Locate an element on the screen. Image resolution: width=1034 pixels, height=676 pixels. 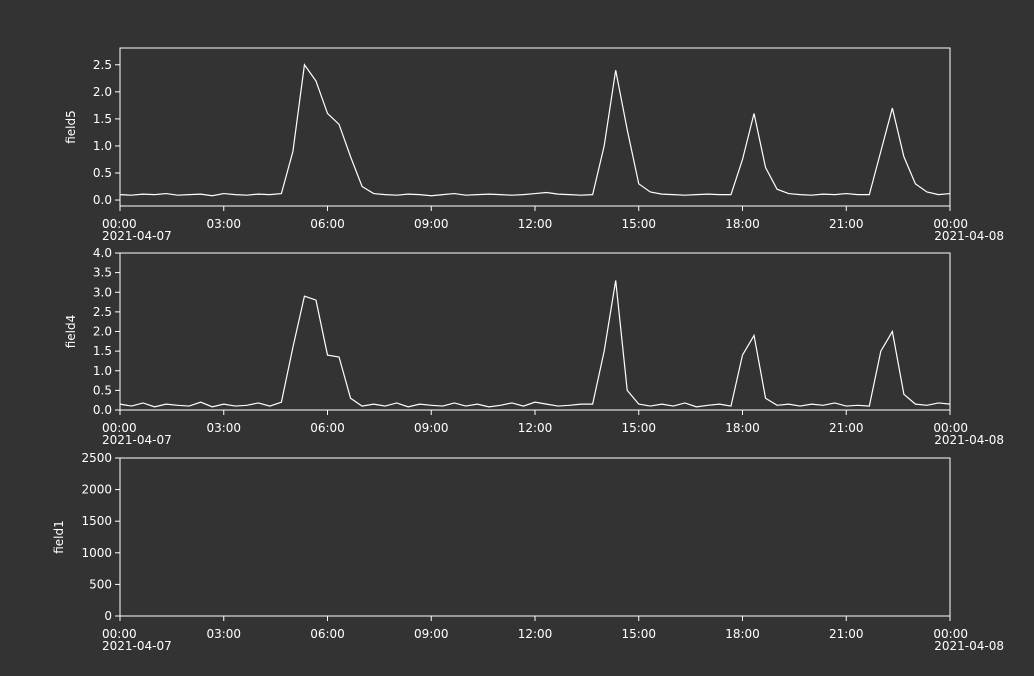
y-tick-label: 4.0 is located at coordinates (102, 253).